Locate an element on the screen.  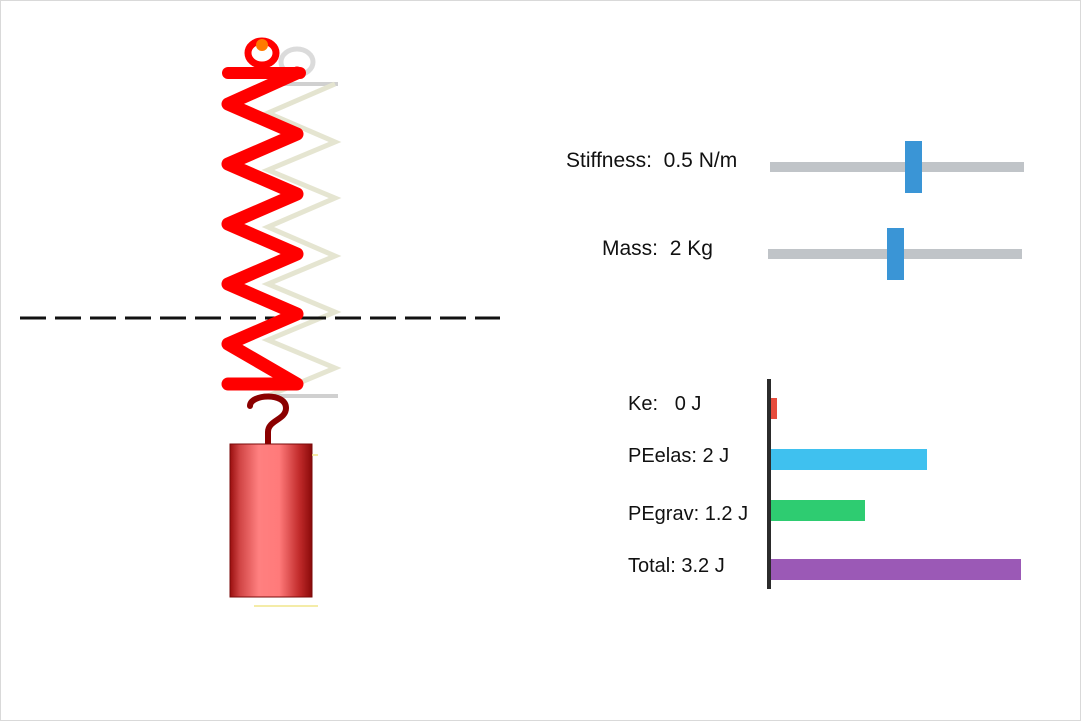
stiffness-slider-thumb is located at coordinates (914, 167).